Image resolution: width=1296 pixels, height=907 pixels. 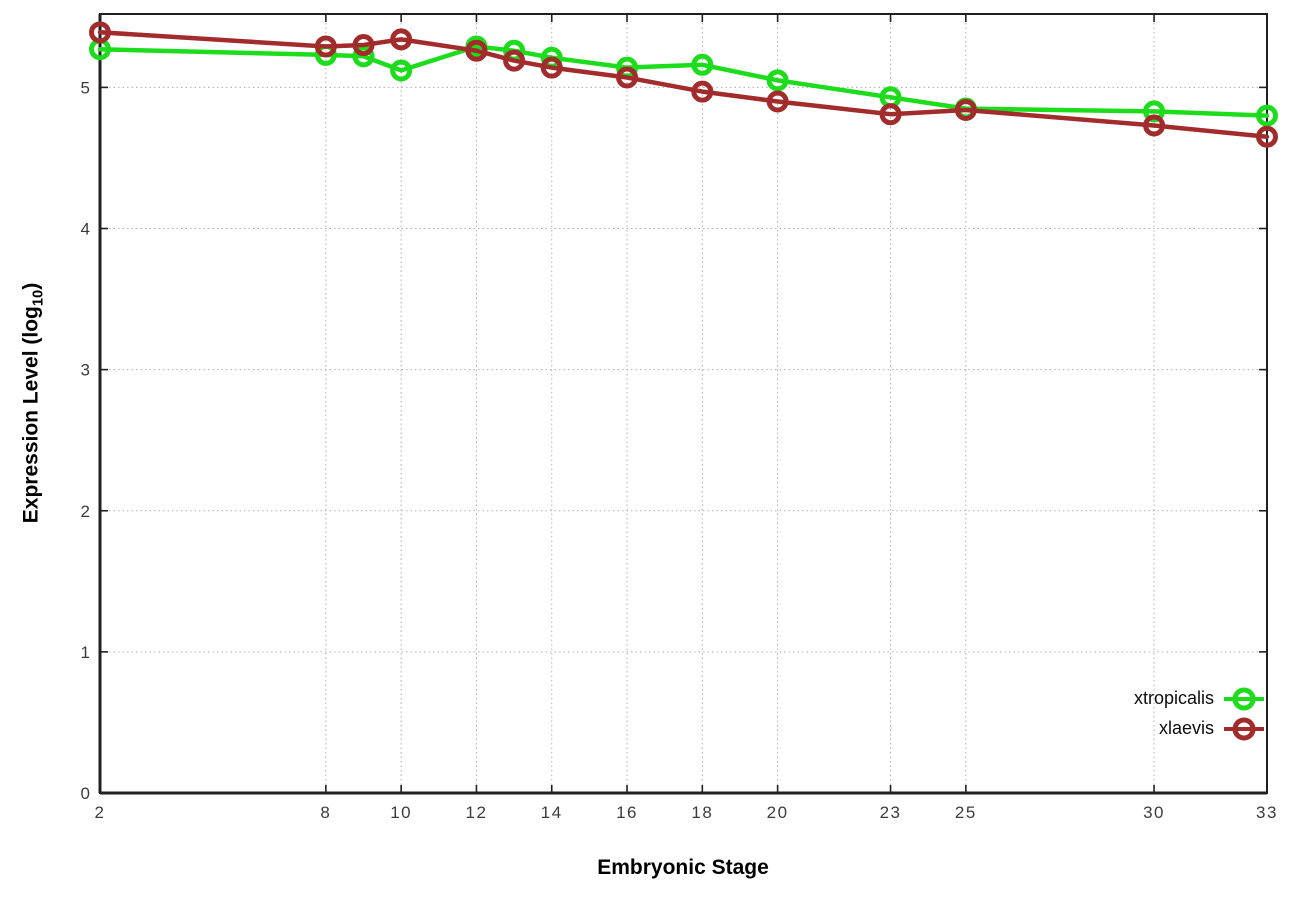 What do you see at coordinates (683, 867) in the screenshot?
I see `x-axis-title: Embryonic Stage` at bounding box center [683, 867].